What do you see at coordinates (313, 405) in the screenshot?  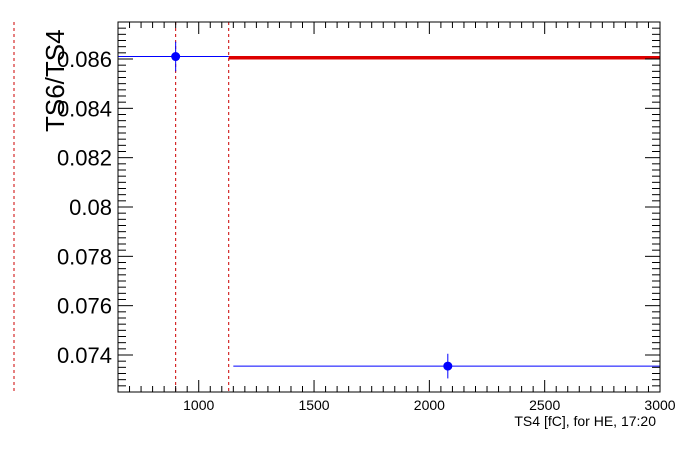 I see `x-tick-label: 1500` at bounding box center [313, 405].